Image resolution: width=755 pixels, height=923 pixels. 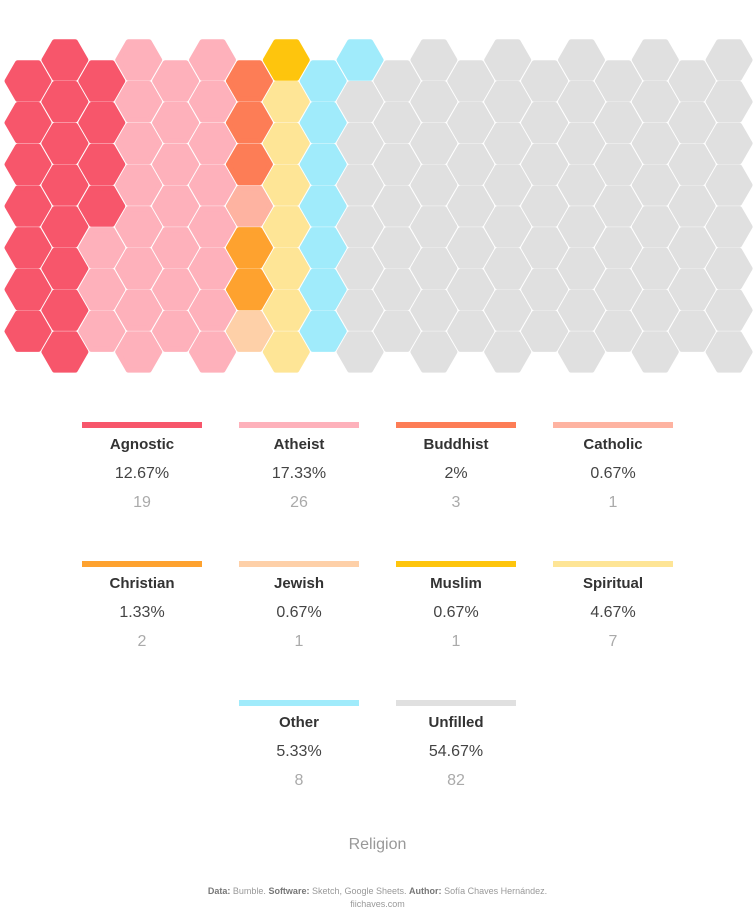 I want to click on chart-title: Religion, so click(x=377, y=844).